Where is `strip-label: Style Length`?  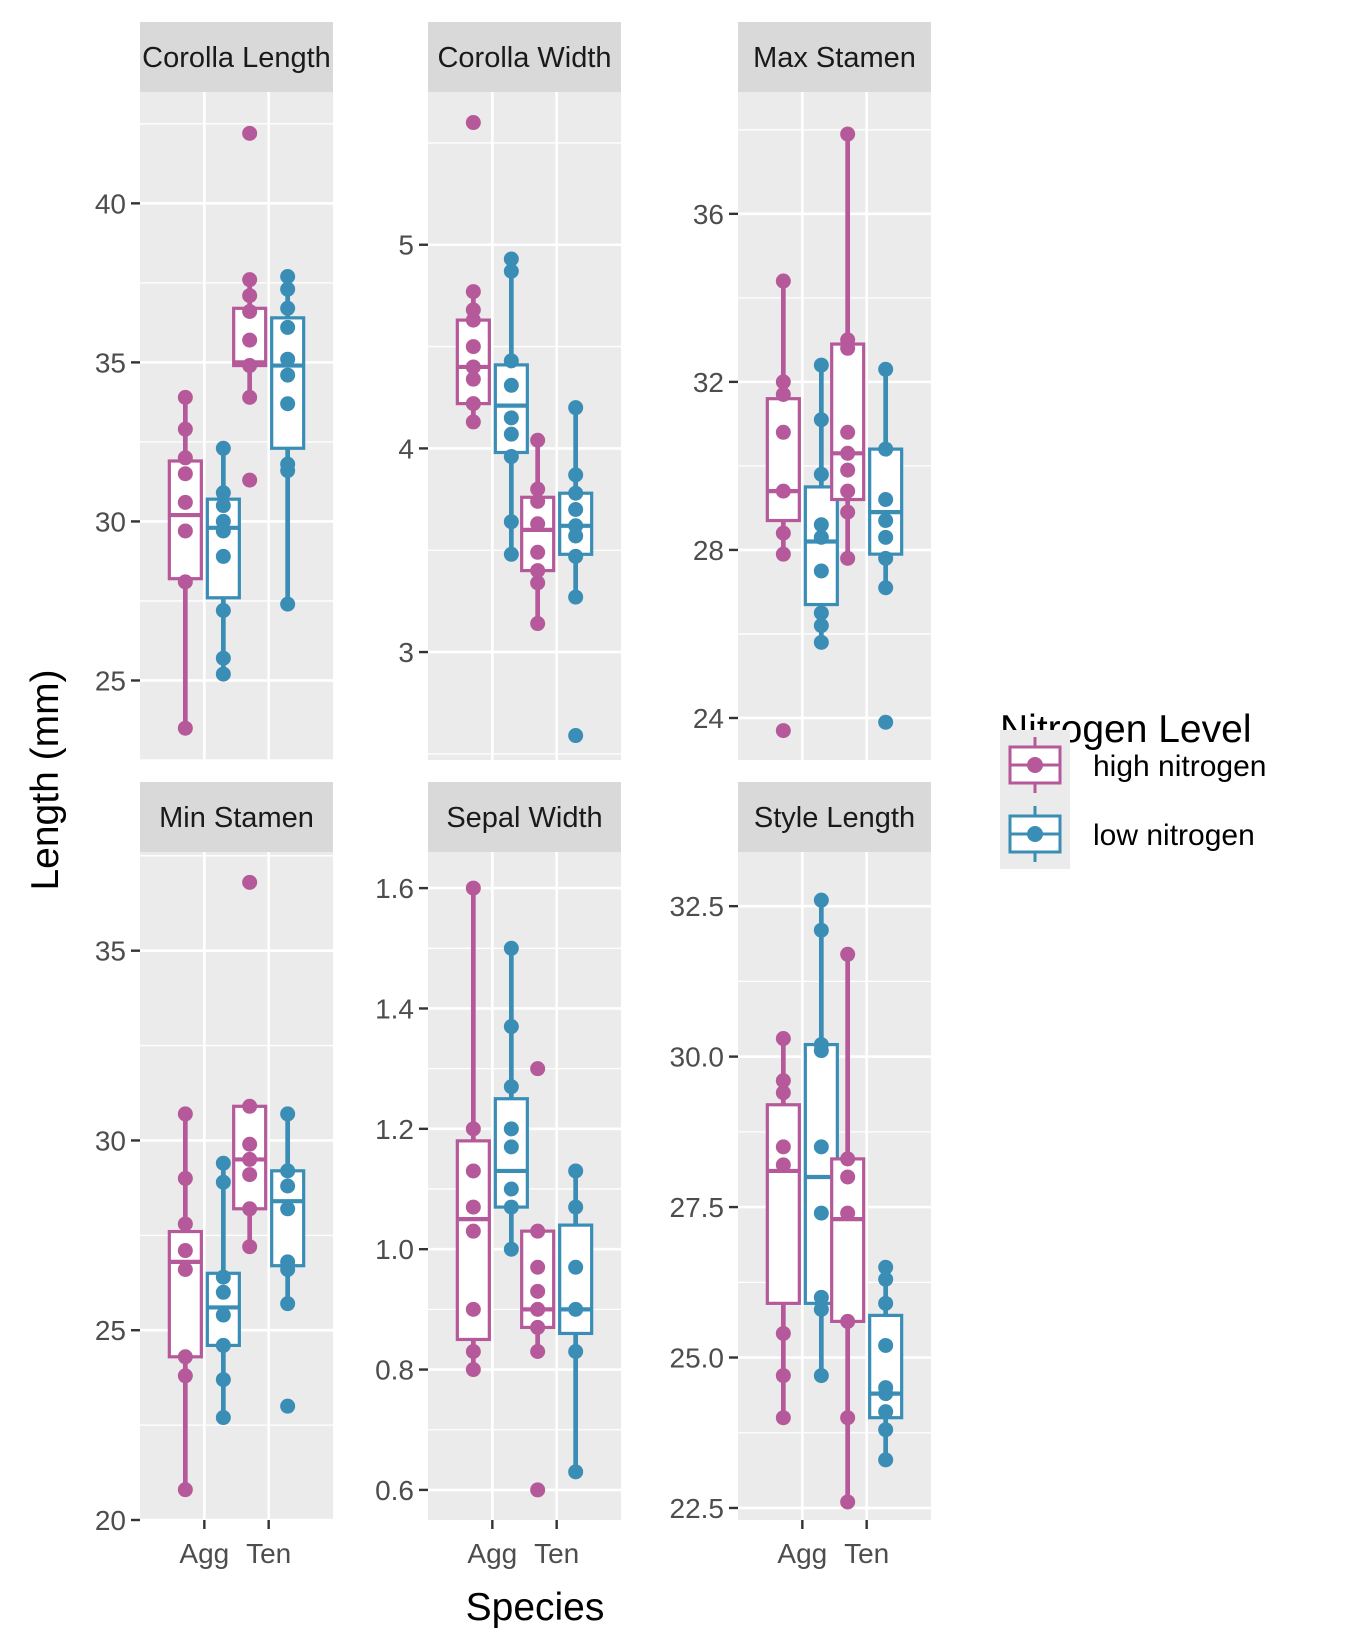
strip-label: Style Length is located at coordinates (834, 818).